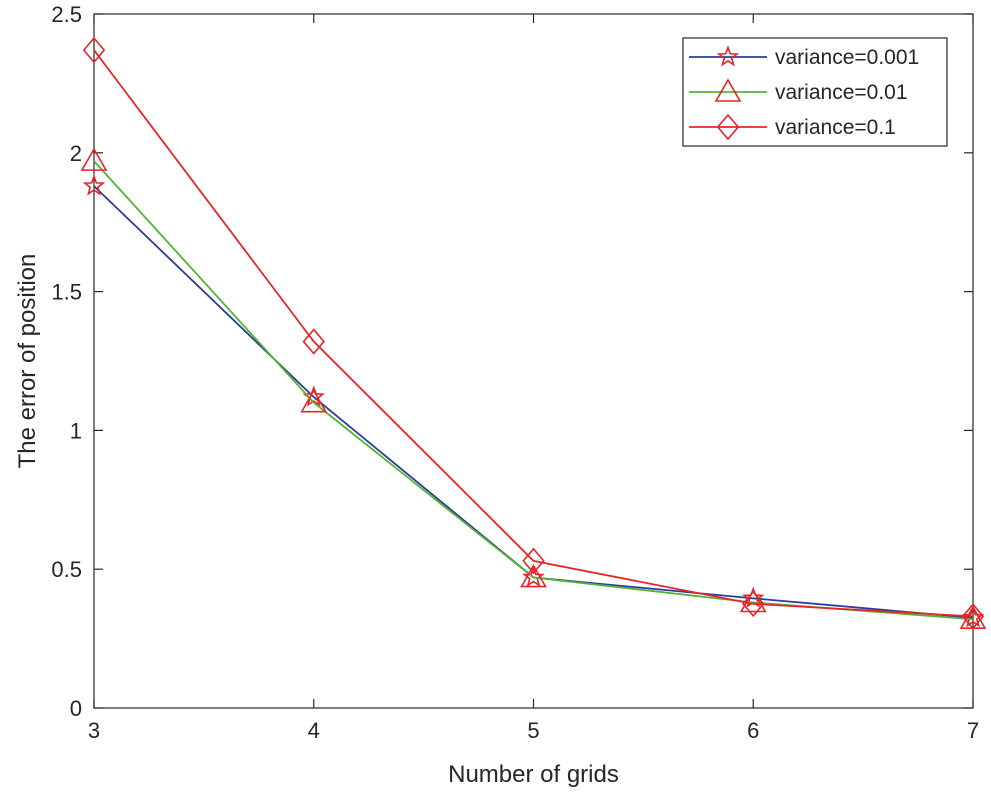  I want to click on legend-marker-triangle, so click(728, 90).